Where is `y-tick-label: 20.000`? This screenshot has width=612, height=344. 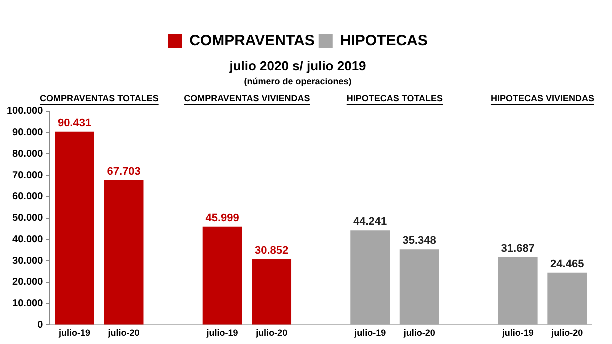
y-tick-label: 20.000 is located at coordinates (28, 282).